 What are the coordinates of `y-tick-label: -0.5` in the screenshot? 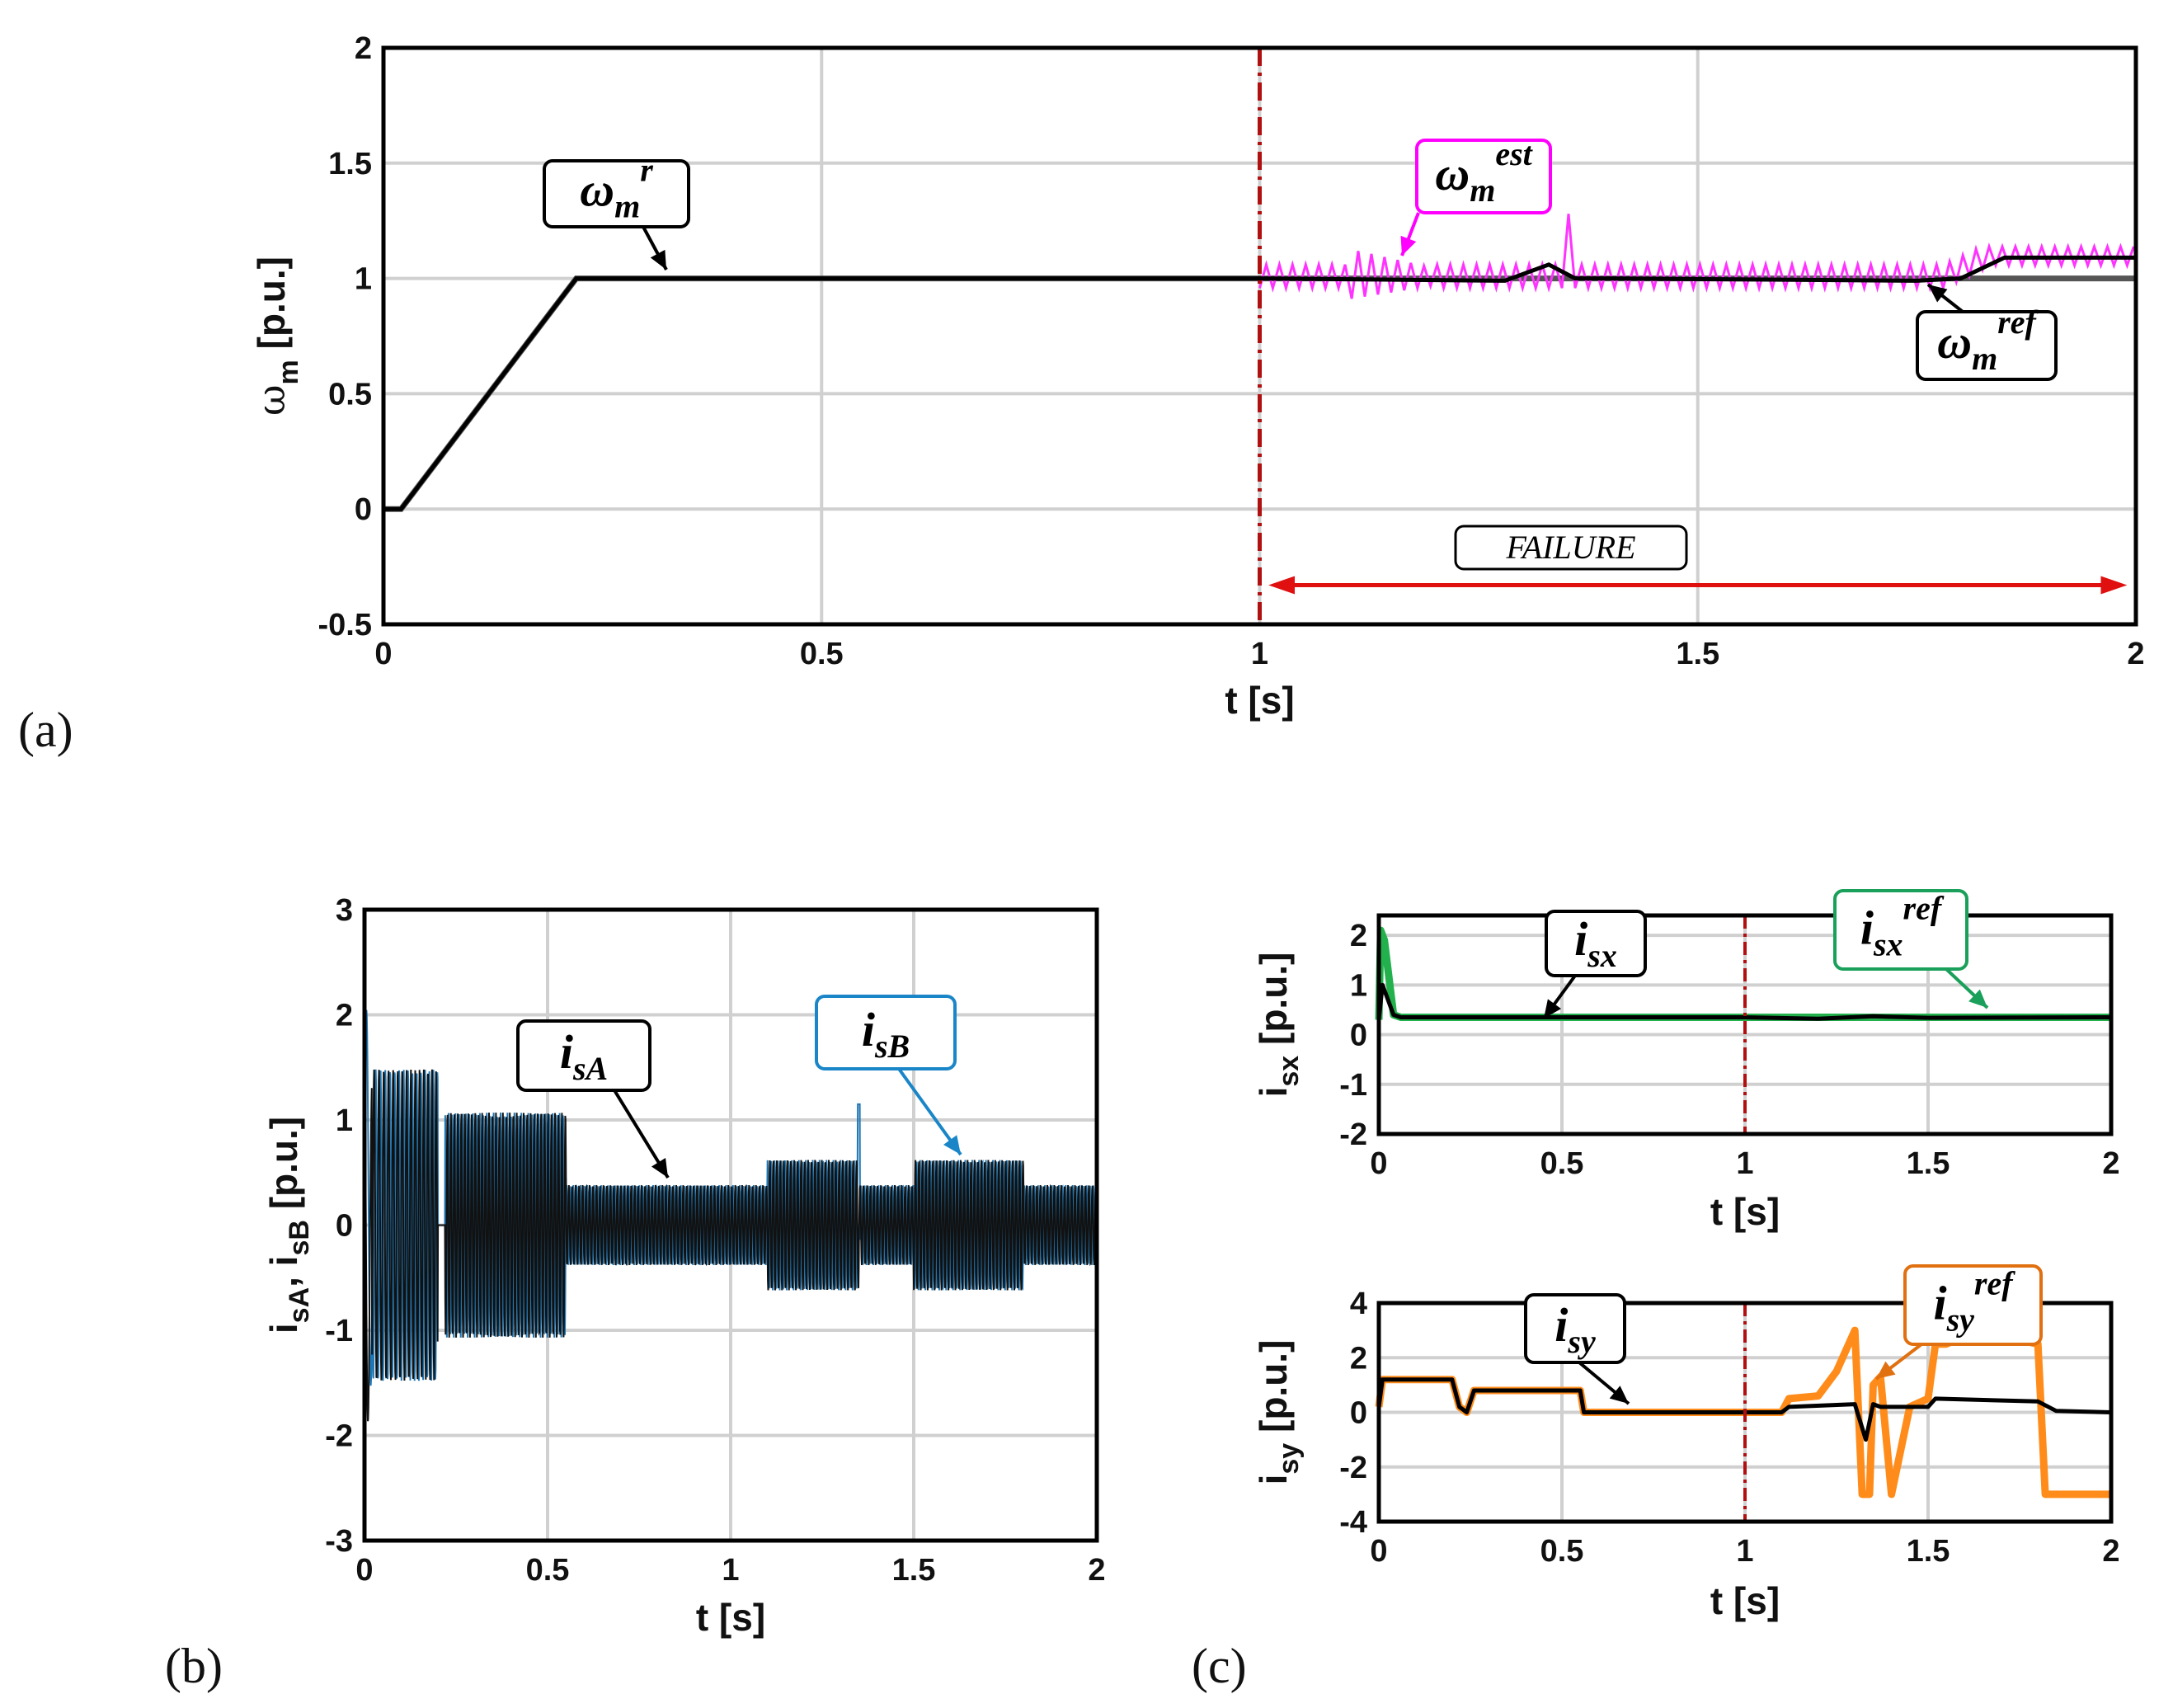 It's located at (345, 625).